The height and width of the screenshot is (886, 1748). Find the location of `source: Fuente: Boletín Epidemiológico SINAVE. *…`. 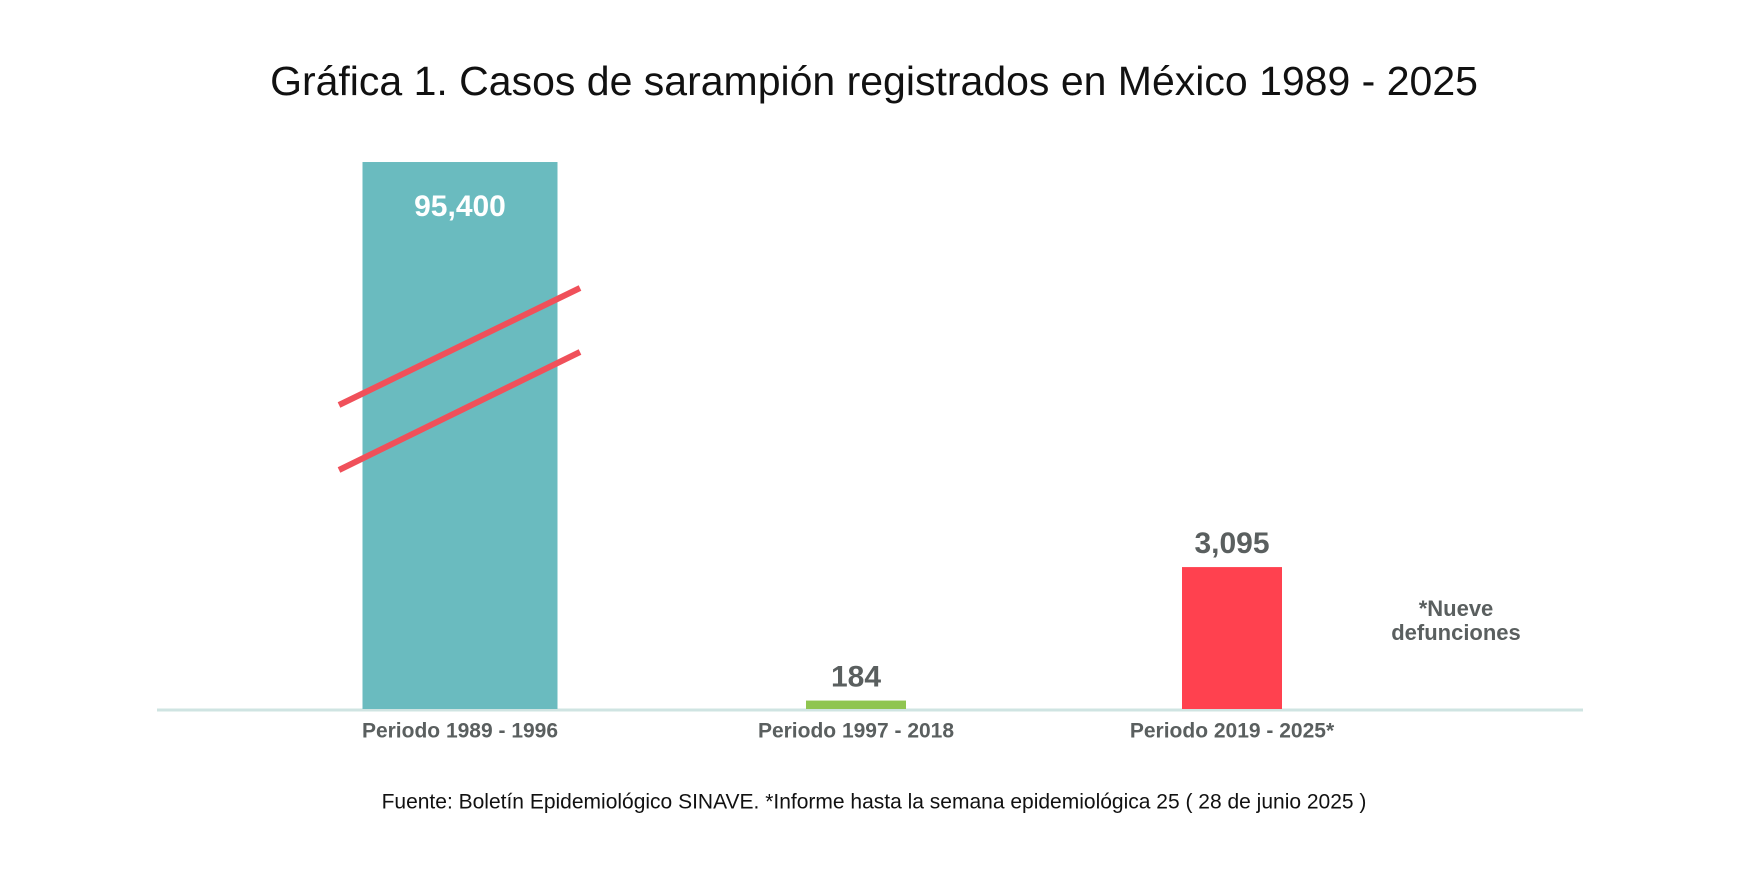

source: Fuente: Boletín Epidemiológico SINAVE. *… is located at coordinates (874, 802).